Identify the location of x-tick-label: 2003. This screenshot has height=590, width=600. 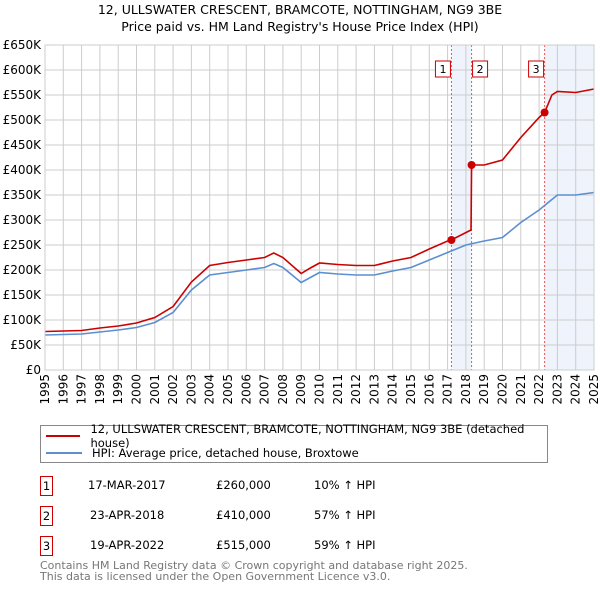
(191, 389).